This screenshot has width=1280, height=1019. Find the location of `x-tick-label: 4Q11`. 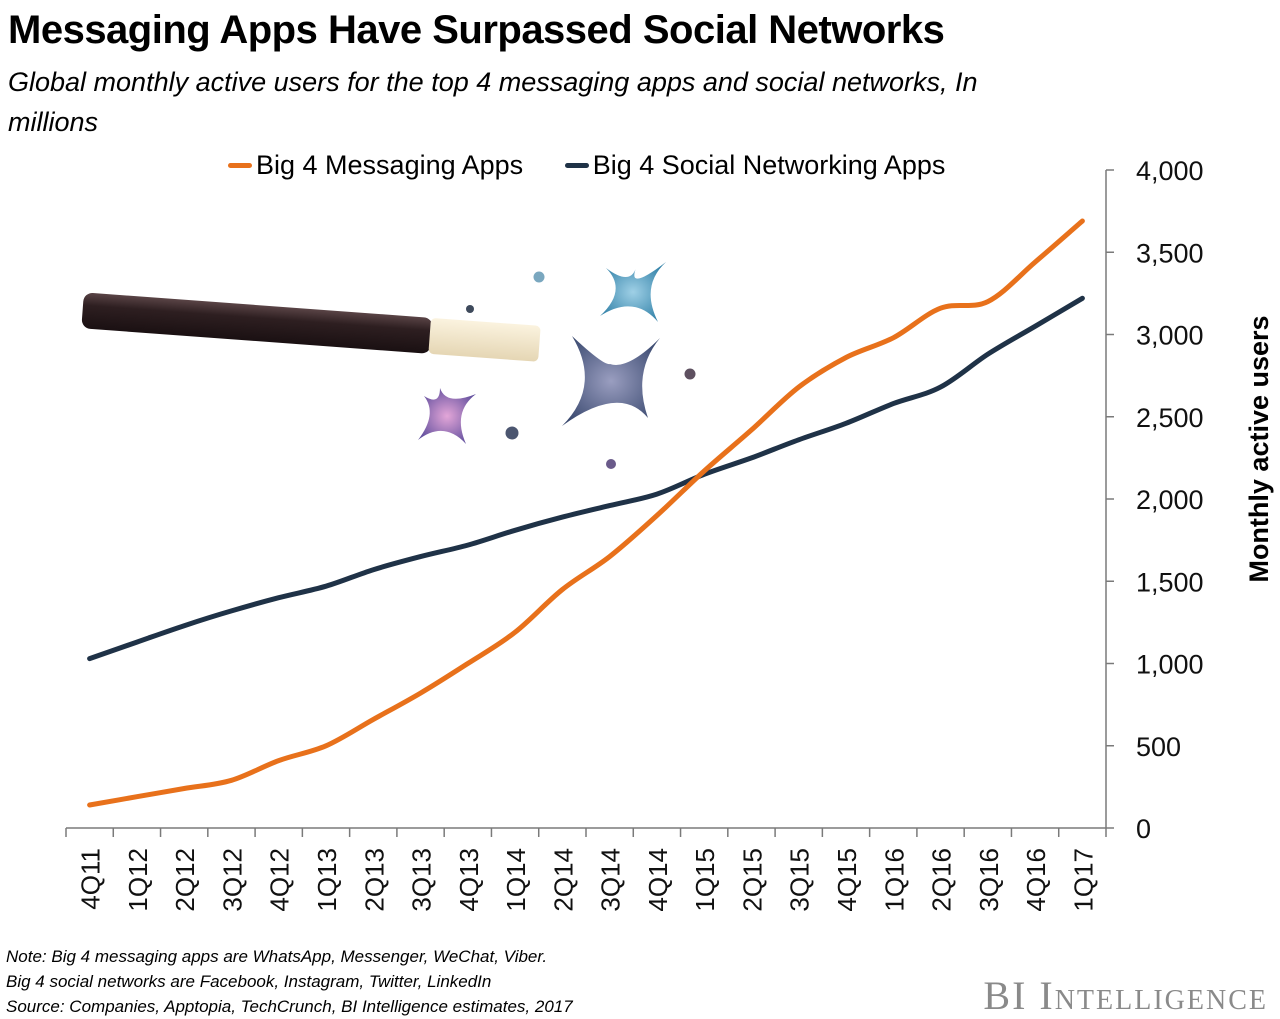

x-tick-label: 4Q11 is located at coordinates (91, 879).